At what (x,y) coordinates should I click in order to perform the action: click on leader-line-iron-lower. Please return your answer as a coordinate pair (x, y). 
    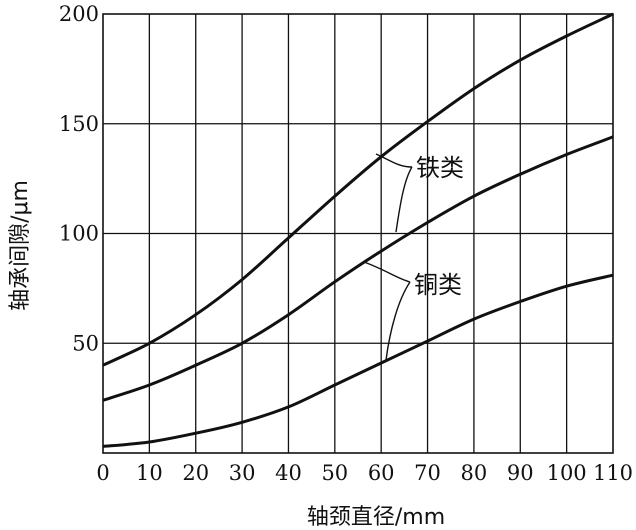
    Looking at the image, I should click on (404, 199).